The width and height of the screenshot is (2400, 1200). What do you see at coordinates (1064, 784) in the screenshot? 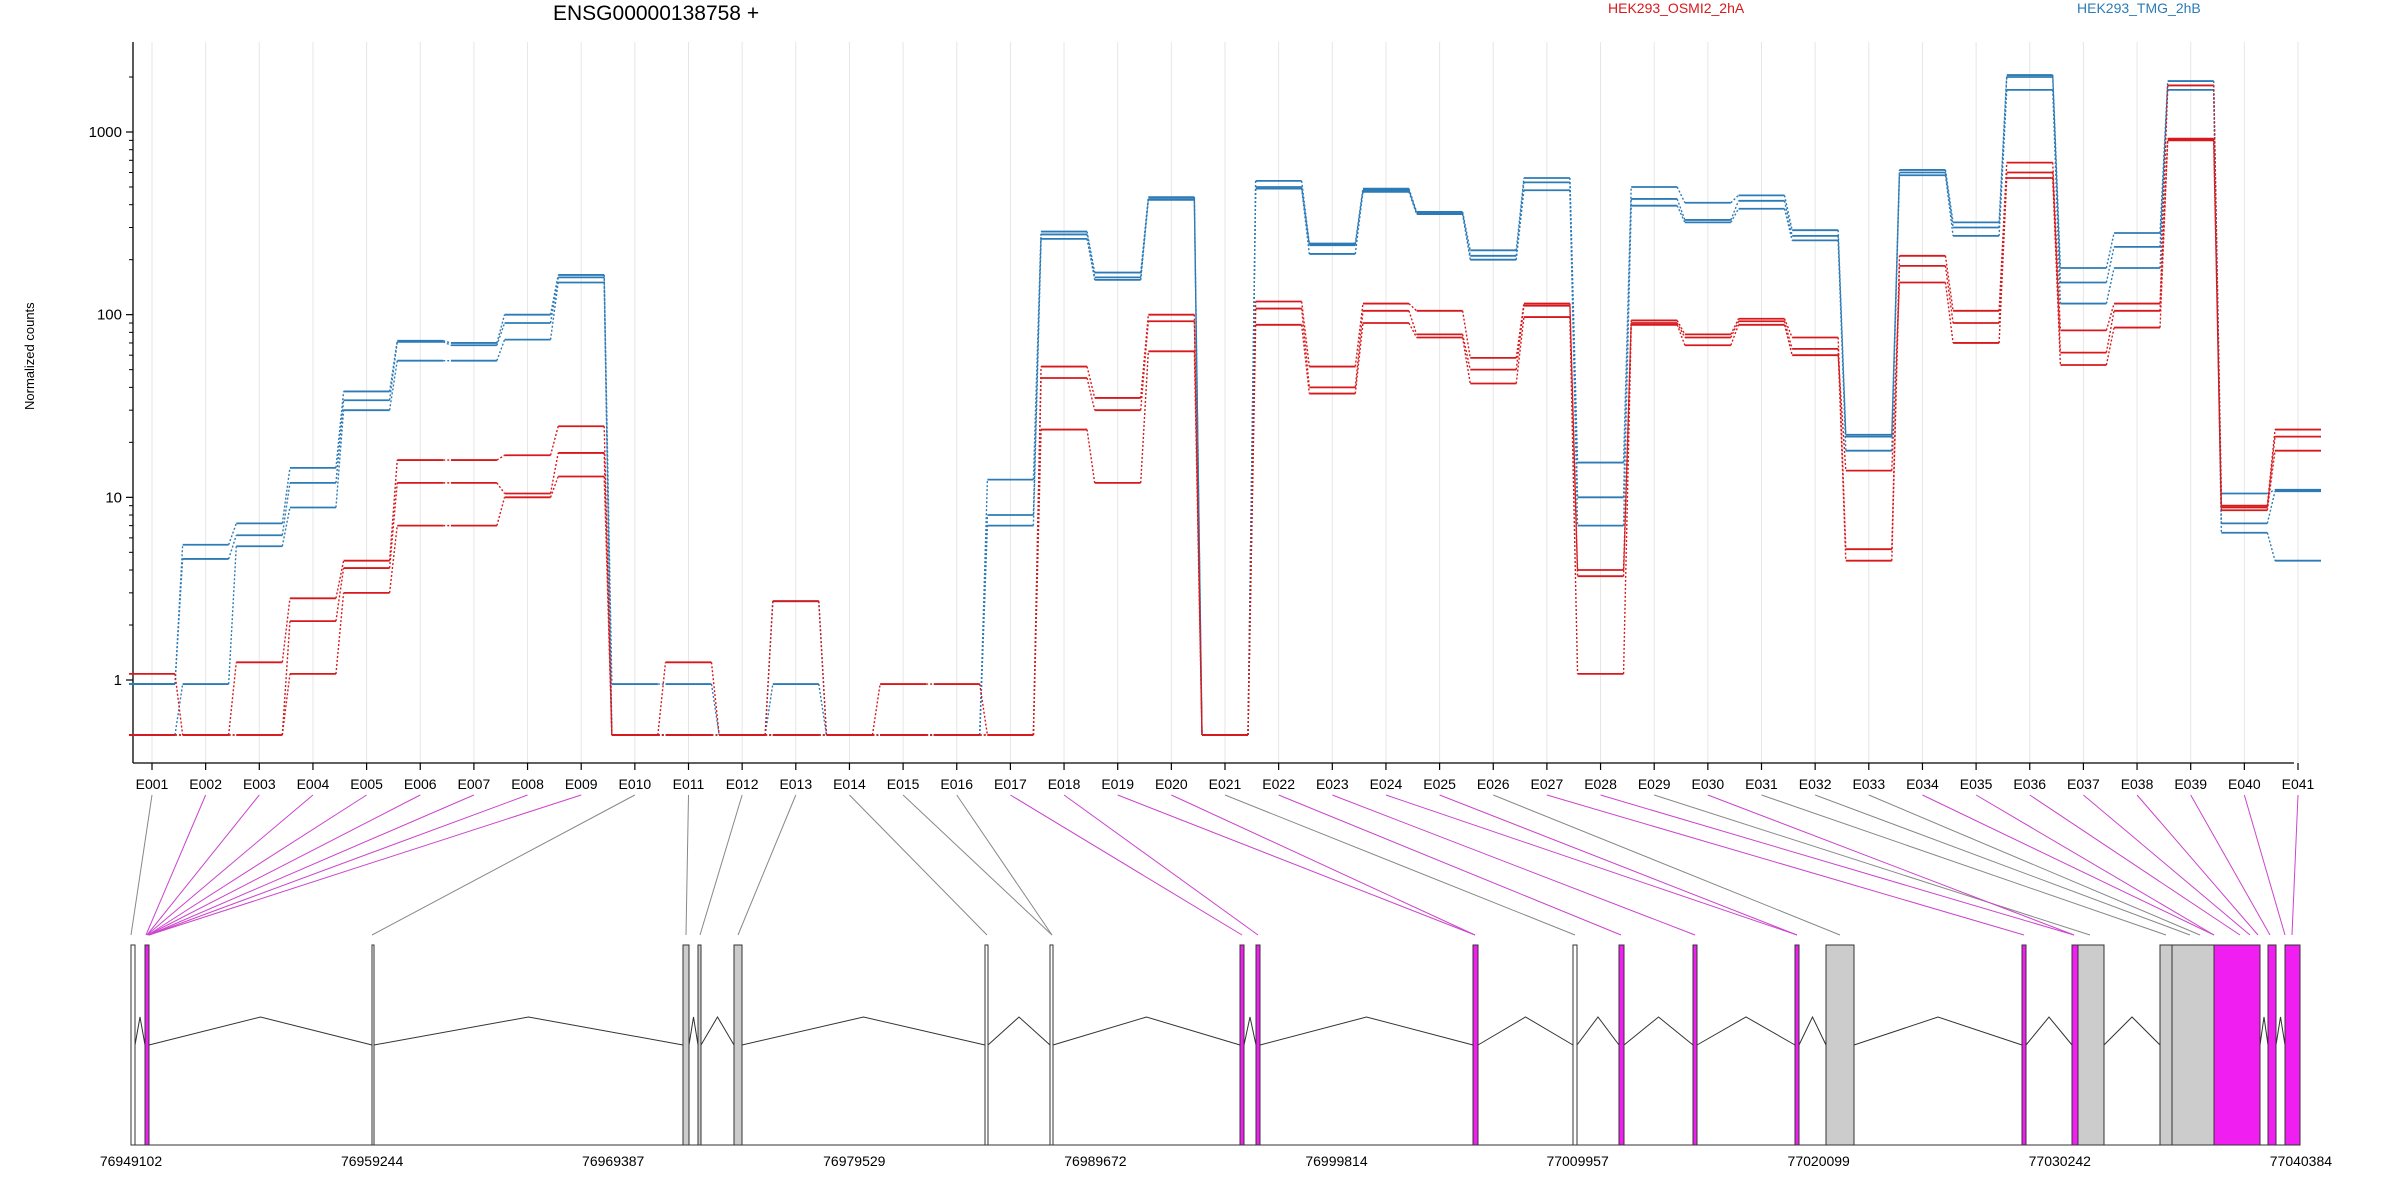
I see `x-tick-label-E018: E018` at bounding box center [1064, 784].